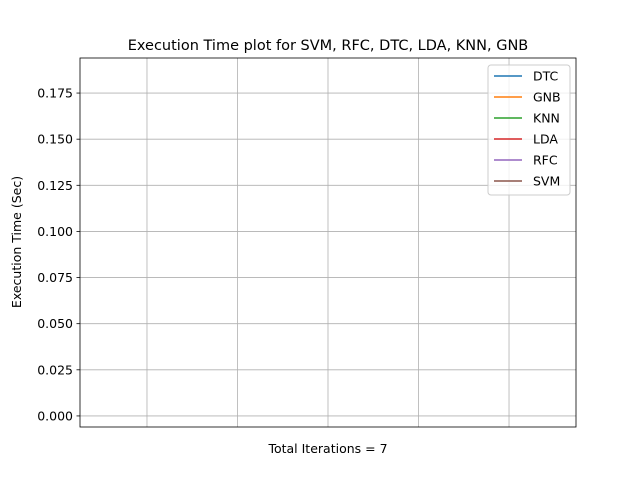 Image resolution: width=640 pixels, height=485 pixels. I want to click on y-axis: 0.000 0.025 0.050 0.075 0.100 0.125 0.150 0.175, so click(58, 254).